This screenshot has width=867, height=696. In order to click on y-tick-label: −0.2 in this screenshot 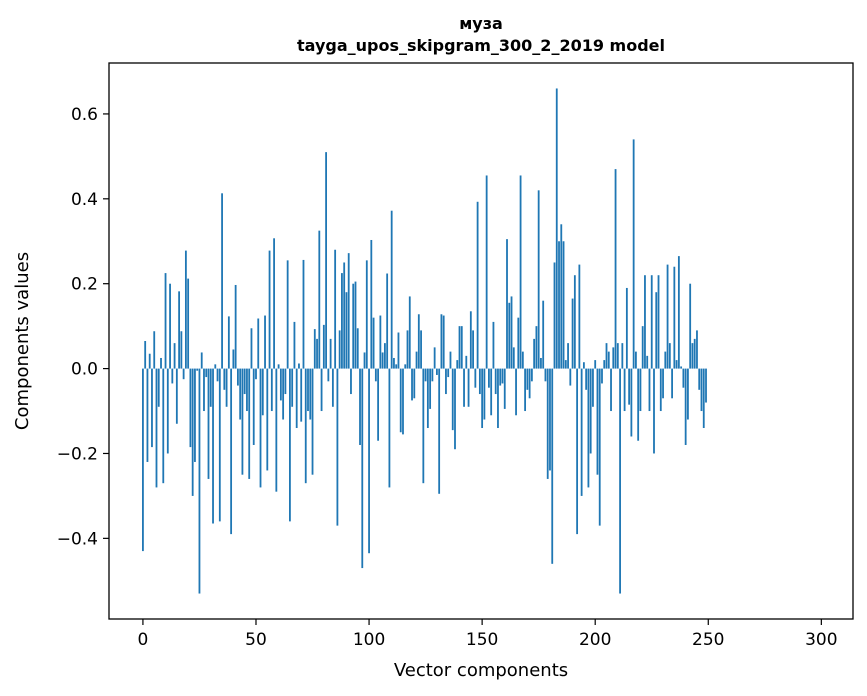, I will do `click(77, 454)`.